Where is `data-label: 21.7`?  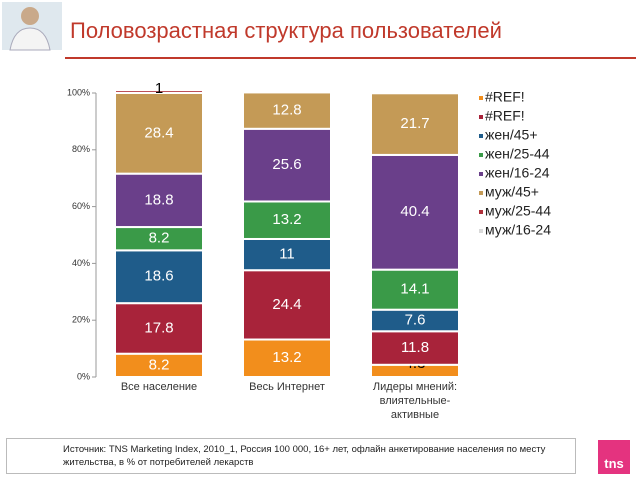
data-label: 21.7 is located at coordinates (414, 123).